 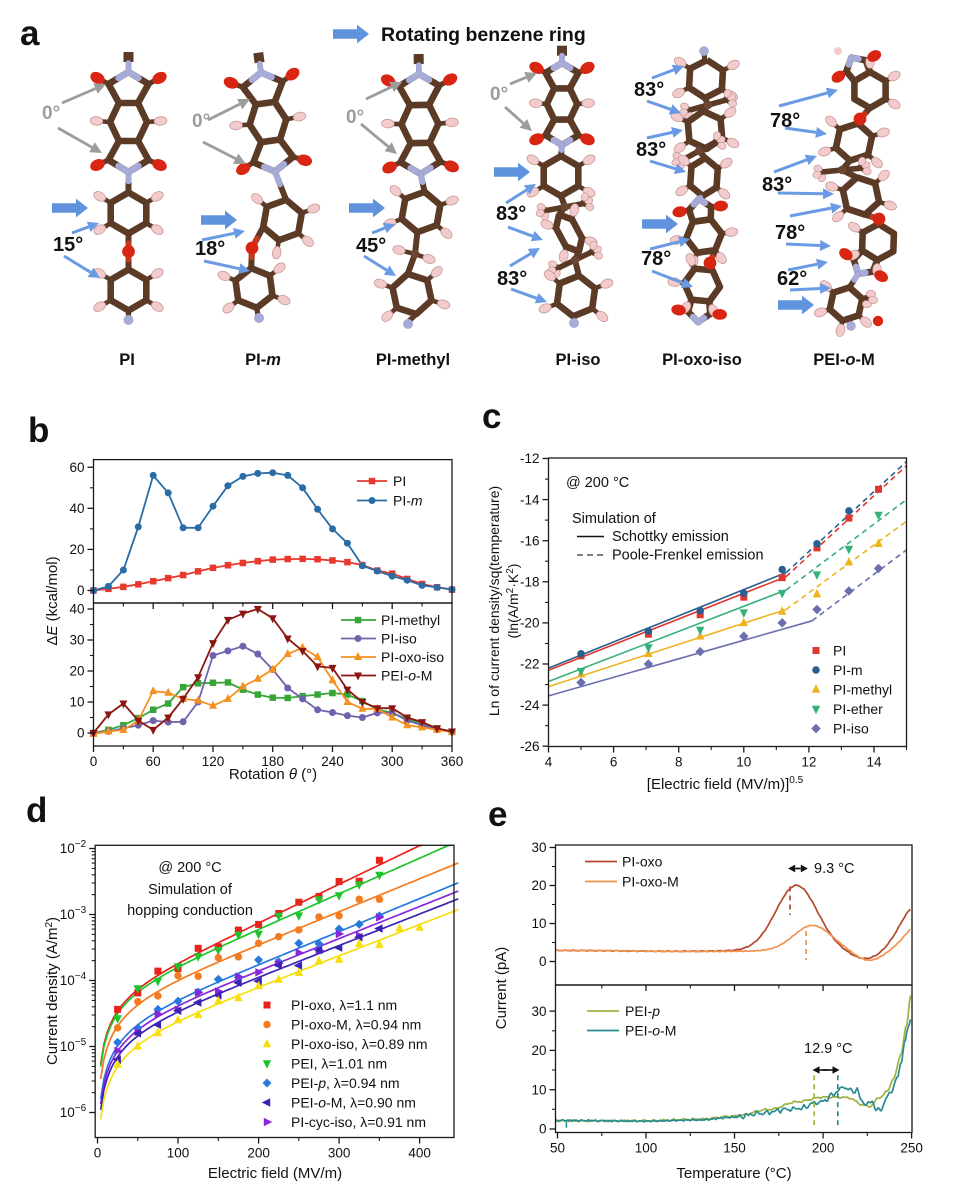 I want to click on svg-text: Poole-Frenkel emission, so click(x=688, y=556).